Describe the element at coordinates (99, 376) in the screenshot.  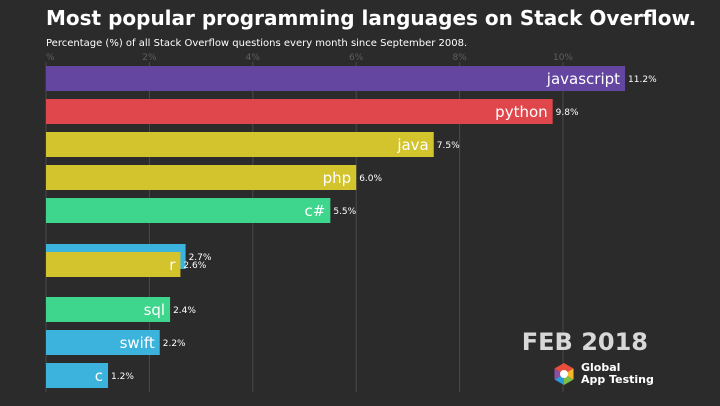
I see `bar-label: c` at that location.